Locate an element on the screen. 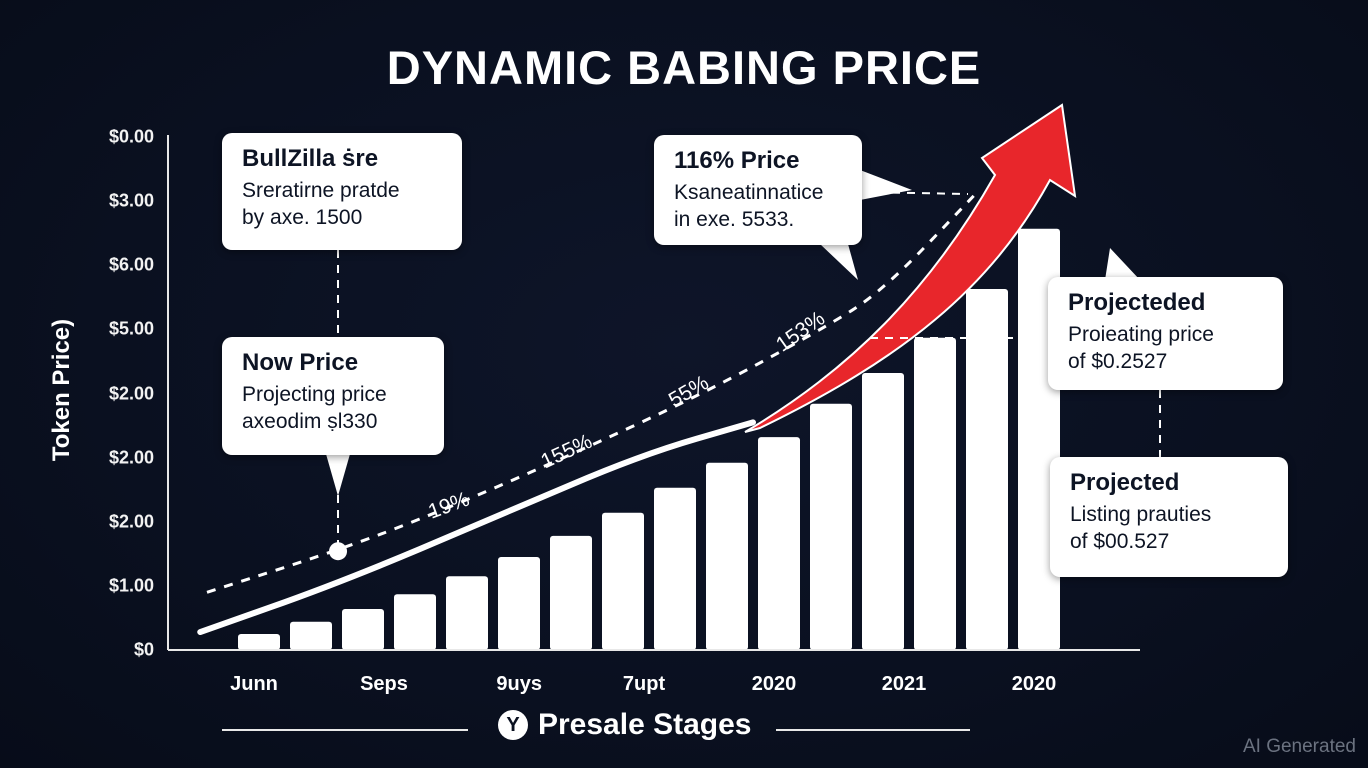 The height and width of the screenshot is (768, 1368). callout-line: Proieating price is located at coordinates (1141, 334).